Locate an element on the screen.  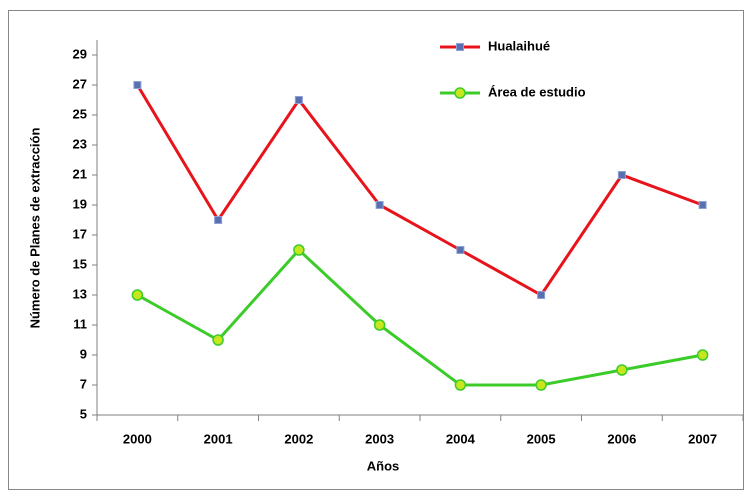
x-tick-label: 2001 is located at coordinates (218, 438).